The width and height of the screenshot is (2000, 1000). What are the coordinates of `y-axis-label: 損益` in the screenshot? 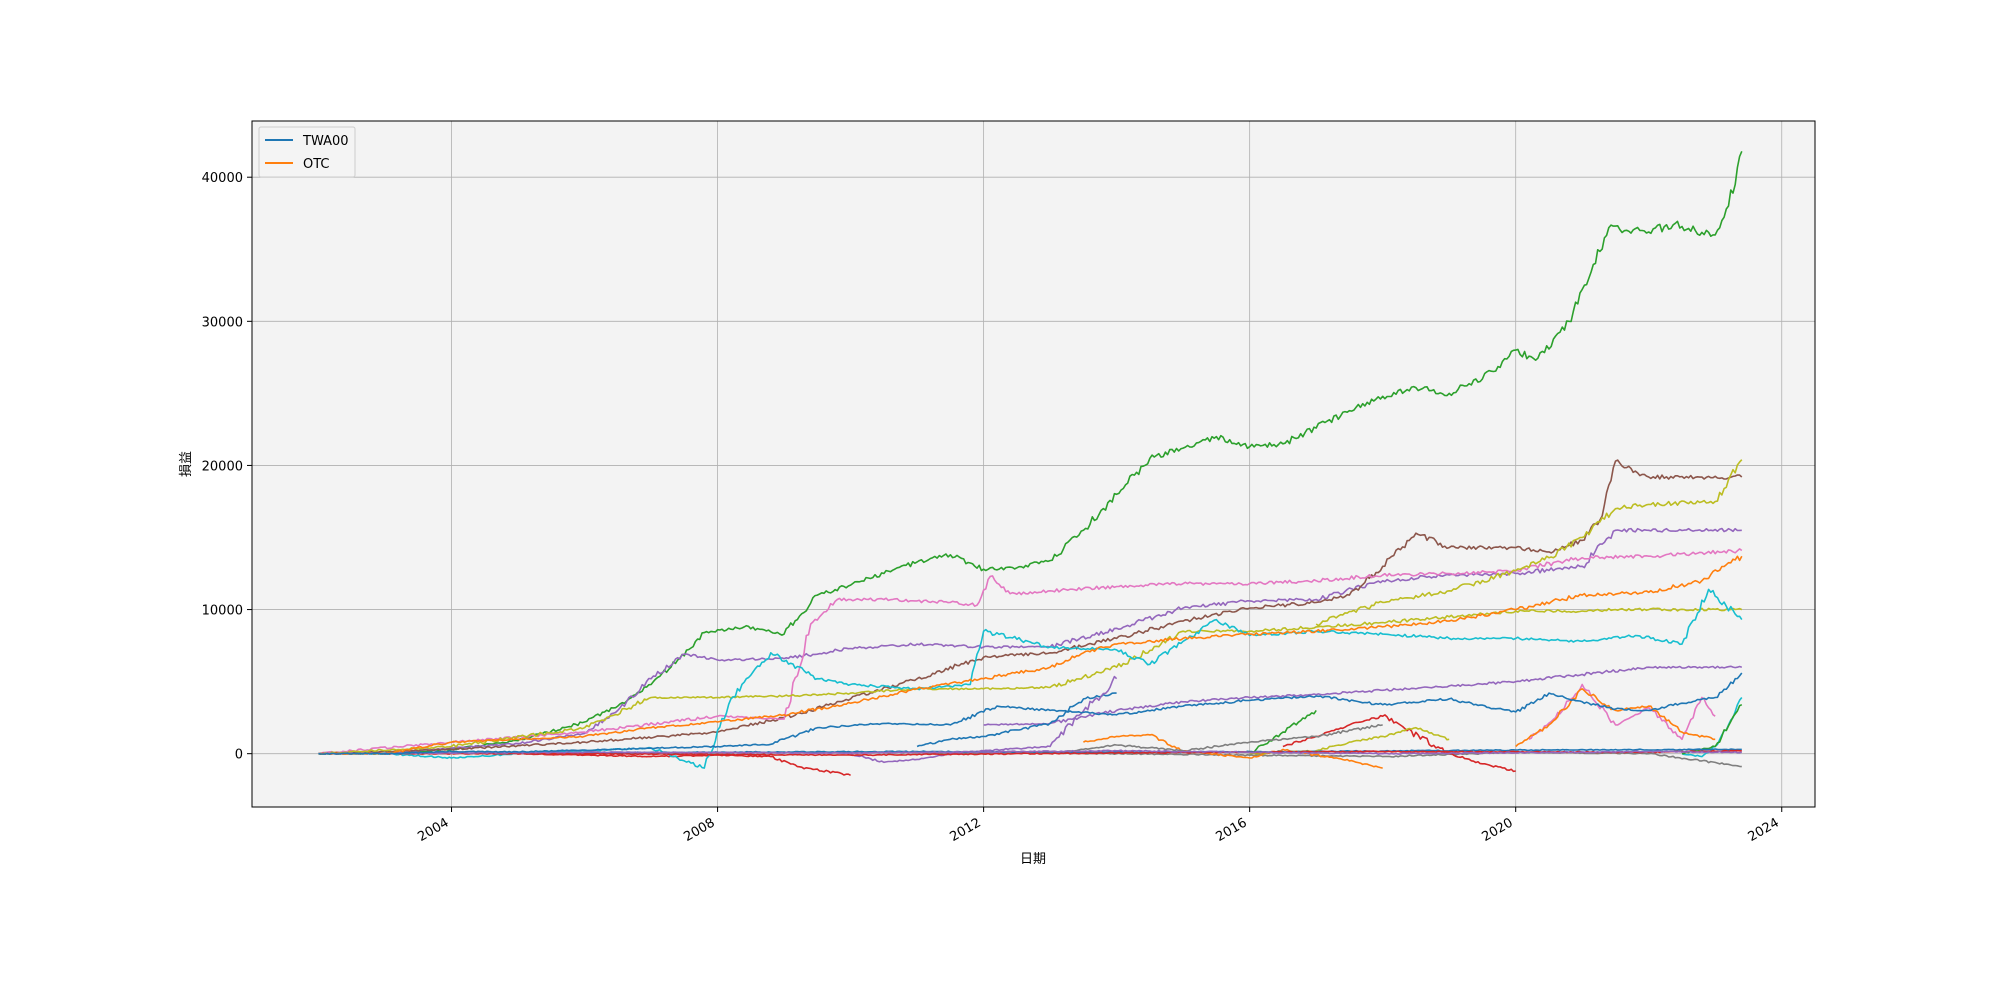 It's located at (186, 464).